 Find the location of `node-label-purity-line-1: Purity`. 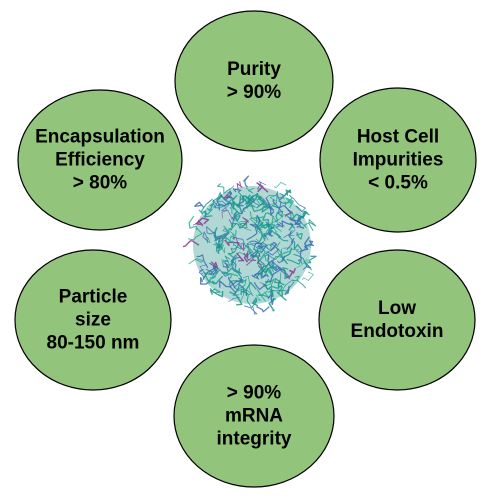

node-label-purity-line-1: Purity is located at coordinates (254, 69).